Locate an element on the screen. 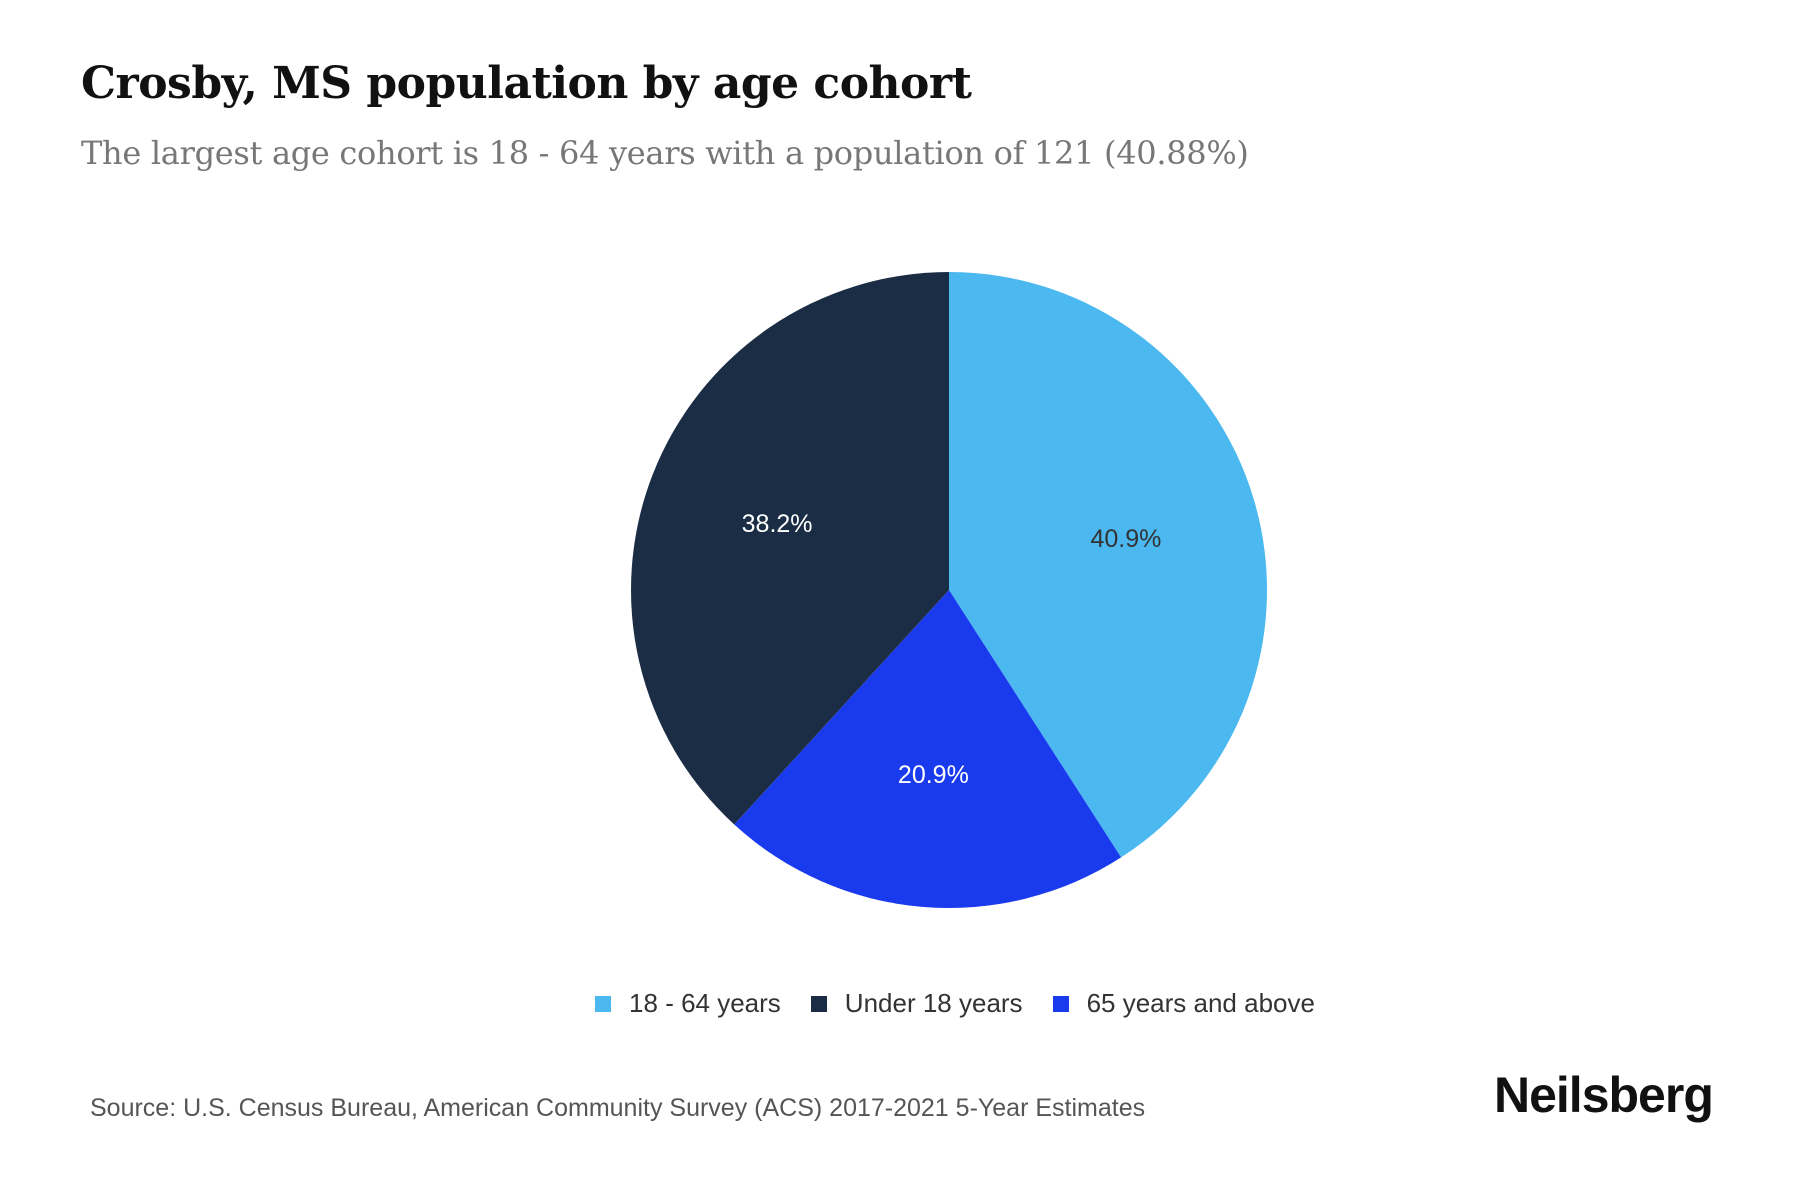  brand-logo: Neilsberg is located at coordinates (1604, 1095).